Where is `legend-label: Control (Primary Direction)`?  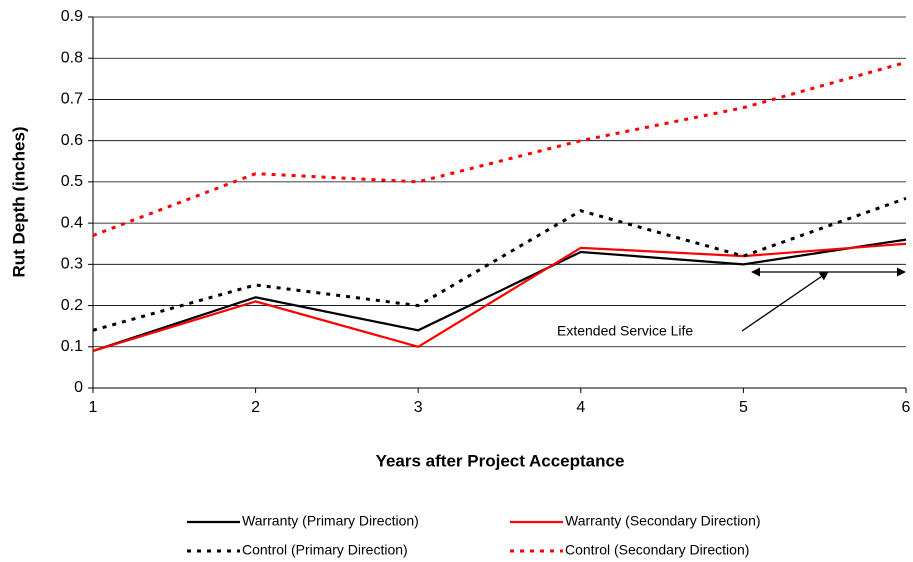
legend-label: Control (Primary Direction) is located at coordinates (325, 550).